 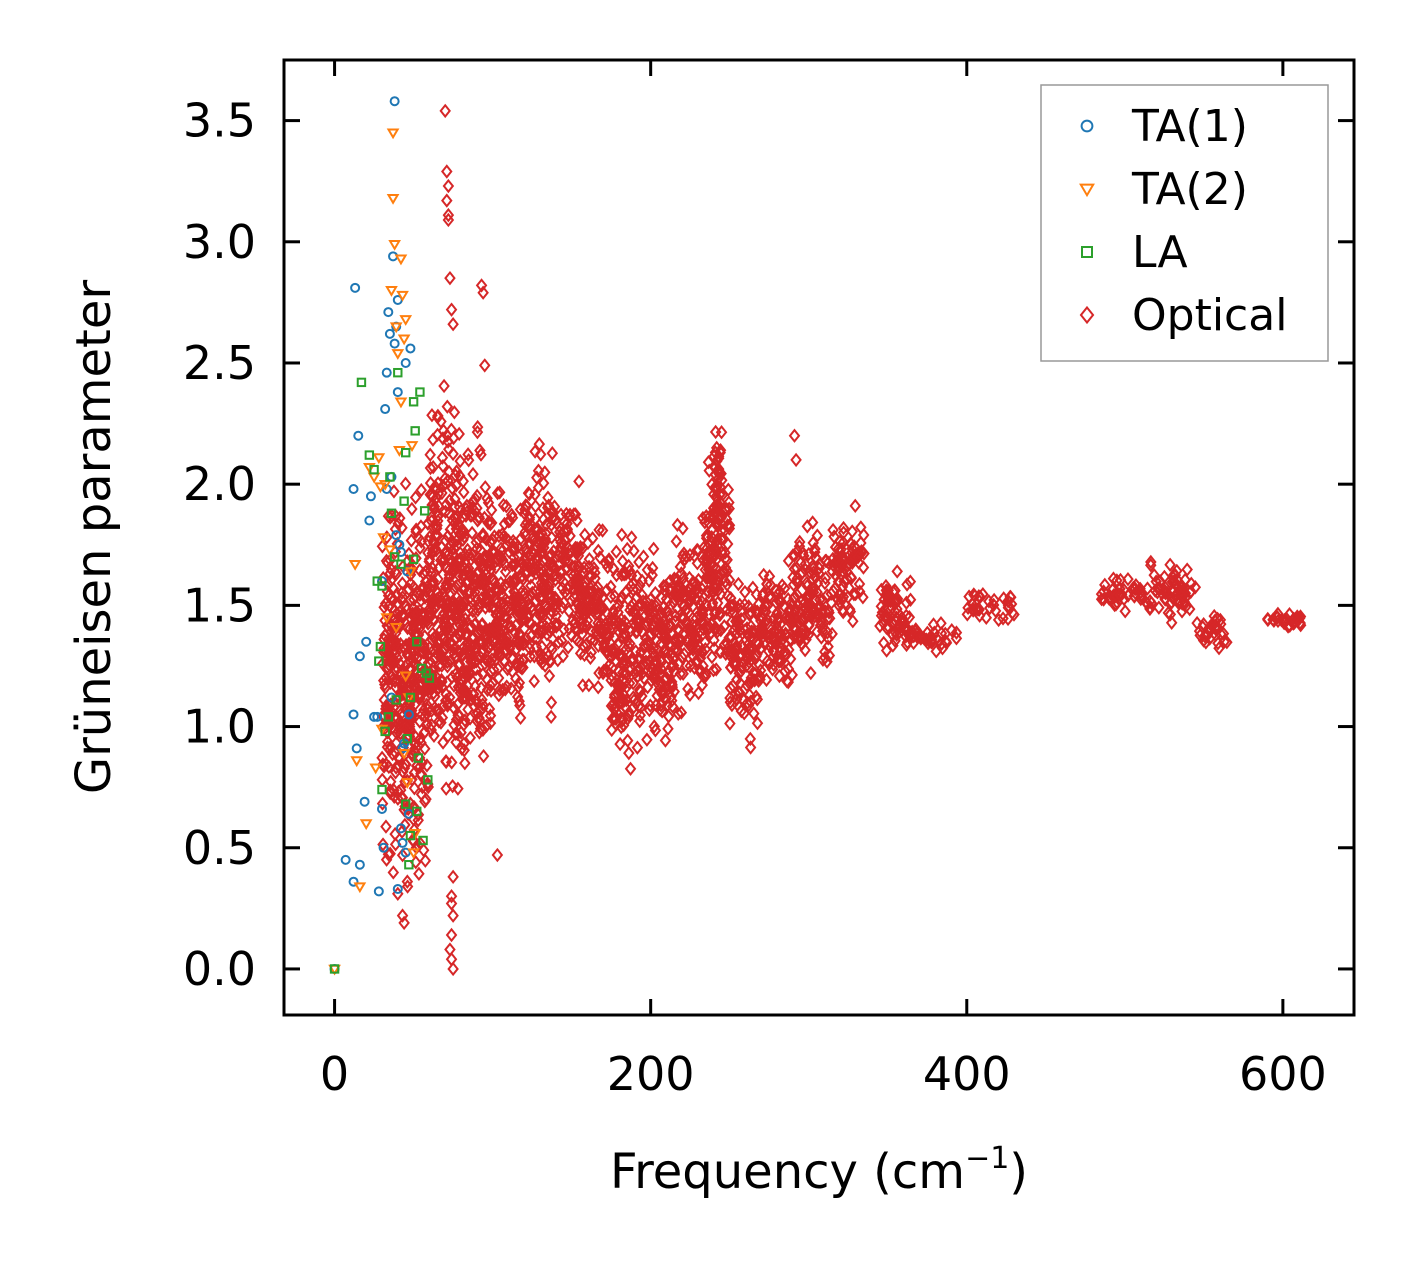 What do you see at coordinates (1283, 1074) in the screenshot?
I see `x-tick-label: 600` at bounding box center [1283, 1074].